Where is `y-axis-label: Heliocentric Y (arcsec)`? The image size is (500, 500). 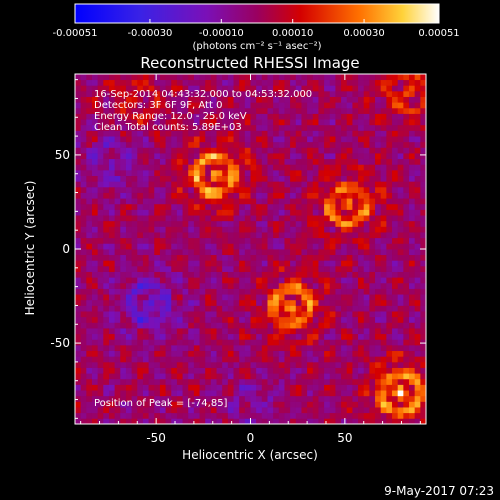 y-axis-label: Heliocentric Y (arcsec) is located at coordinates (30, 248).